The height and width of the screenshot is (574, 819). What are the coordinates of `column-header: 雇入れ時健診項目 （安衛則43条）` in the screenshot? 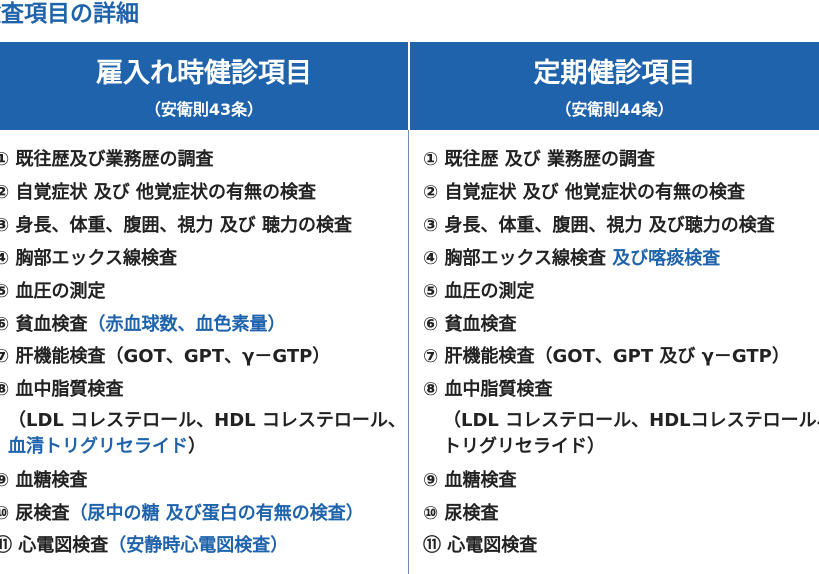 It's located at (204, 86).